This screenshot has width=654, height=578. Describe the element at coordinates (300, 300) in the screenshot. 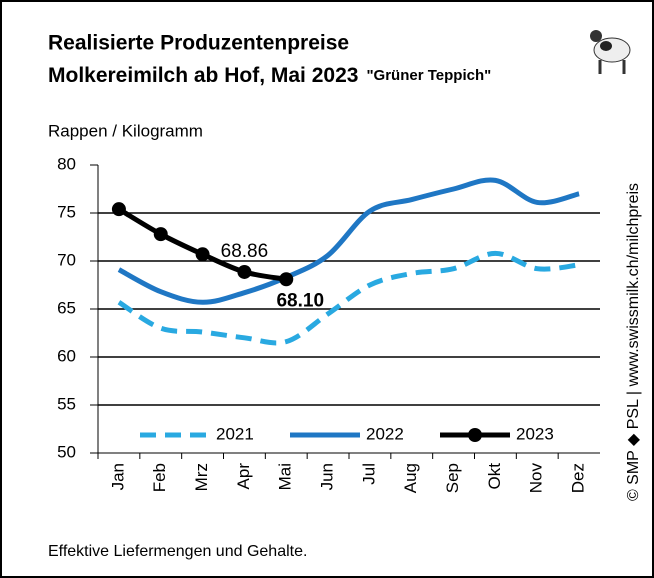

I see `data-label: 68.10` at that location.